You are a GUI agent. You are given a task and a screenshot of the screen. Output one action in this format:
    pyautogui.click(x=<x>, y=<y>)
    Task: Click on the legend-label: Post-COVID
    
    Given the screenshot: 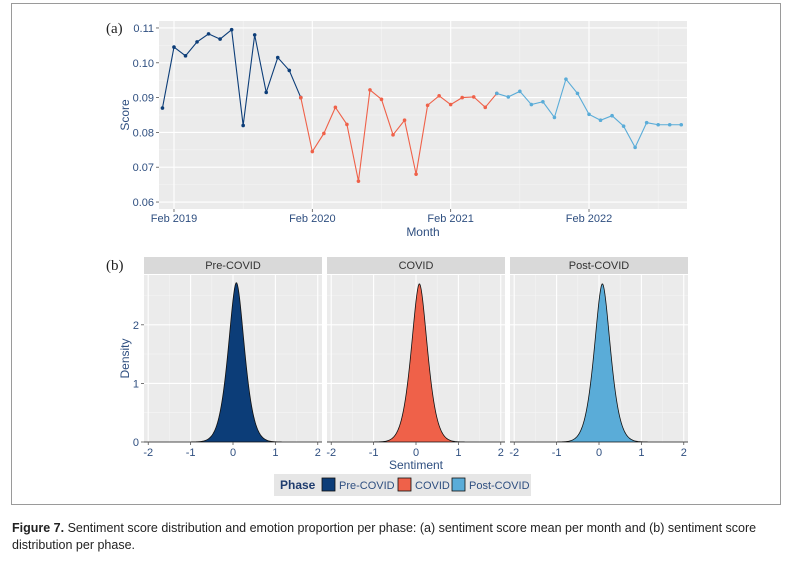 What is the action you would take?
    pyautogui.click(x=499, y=486)
    